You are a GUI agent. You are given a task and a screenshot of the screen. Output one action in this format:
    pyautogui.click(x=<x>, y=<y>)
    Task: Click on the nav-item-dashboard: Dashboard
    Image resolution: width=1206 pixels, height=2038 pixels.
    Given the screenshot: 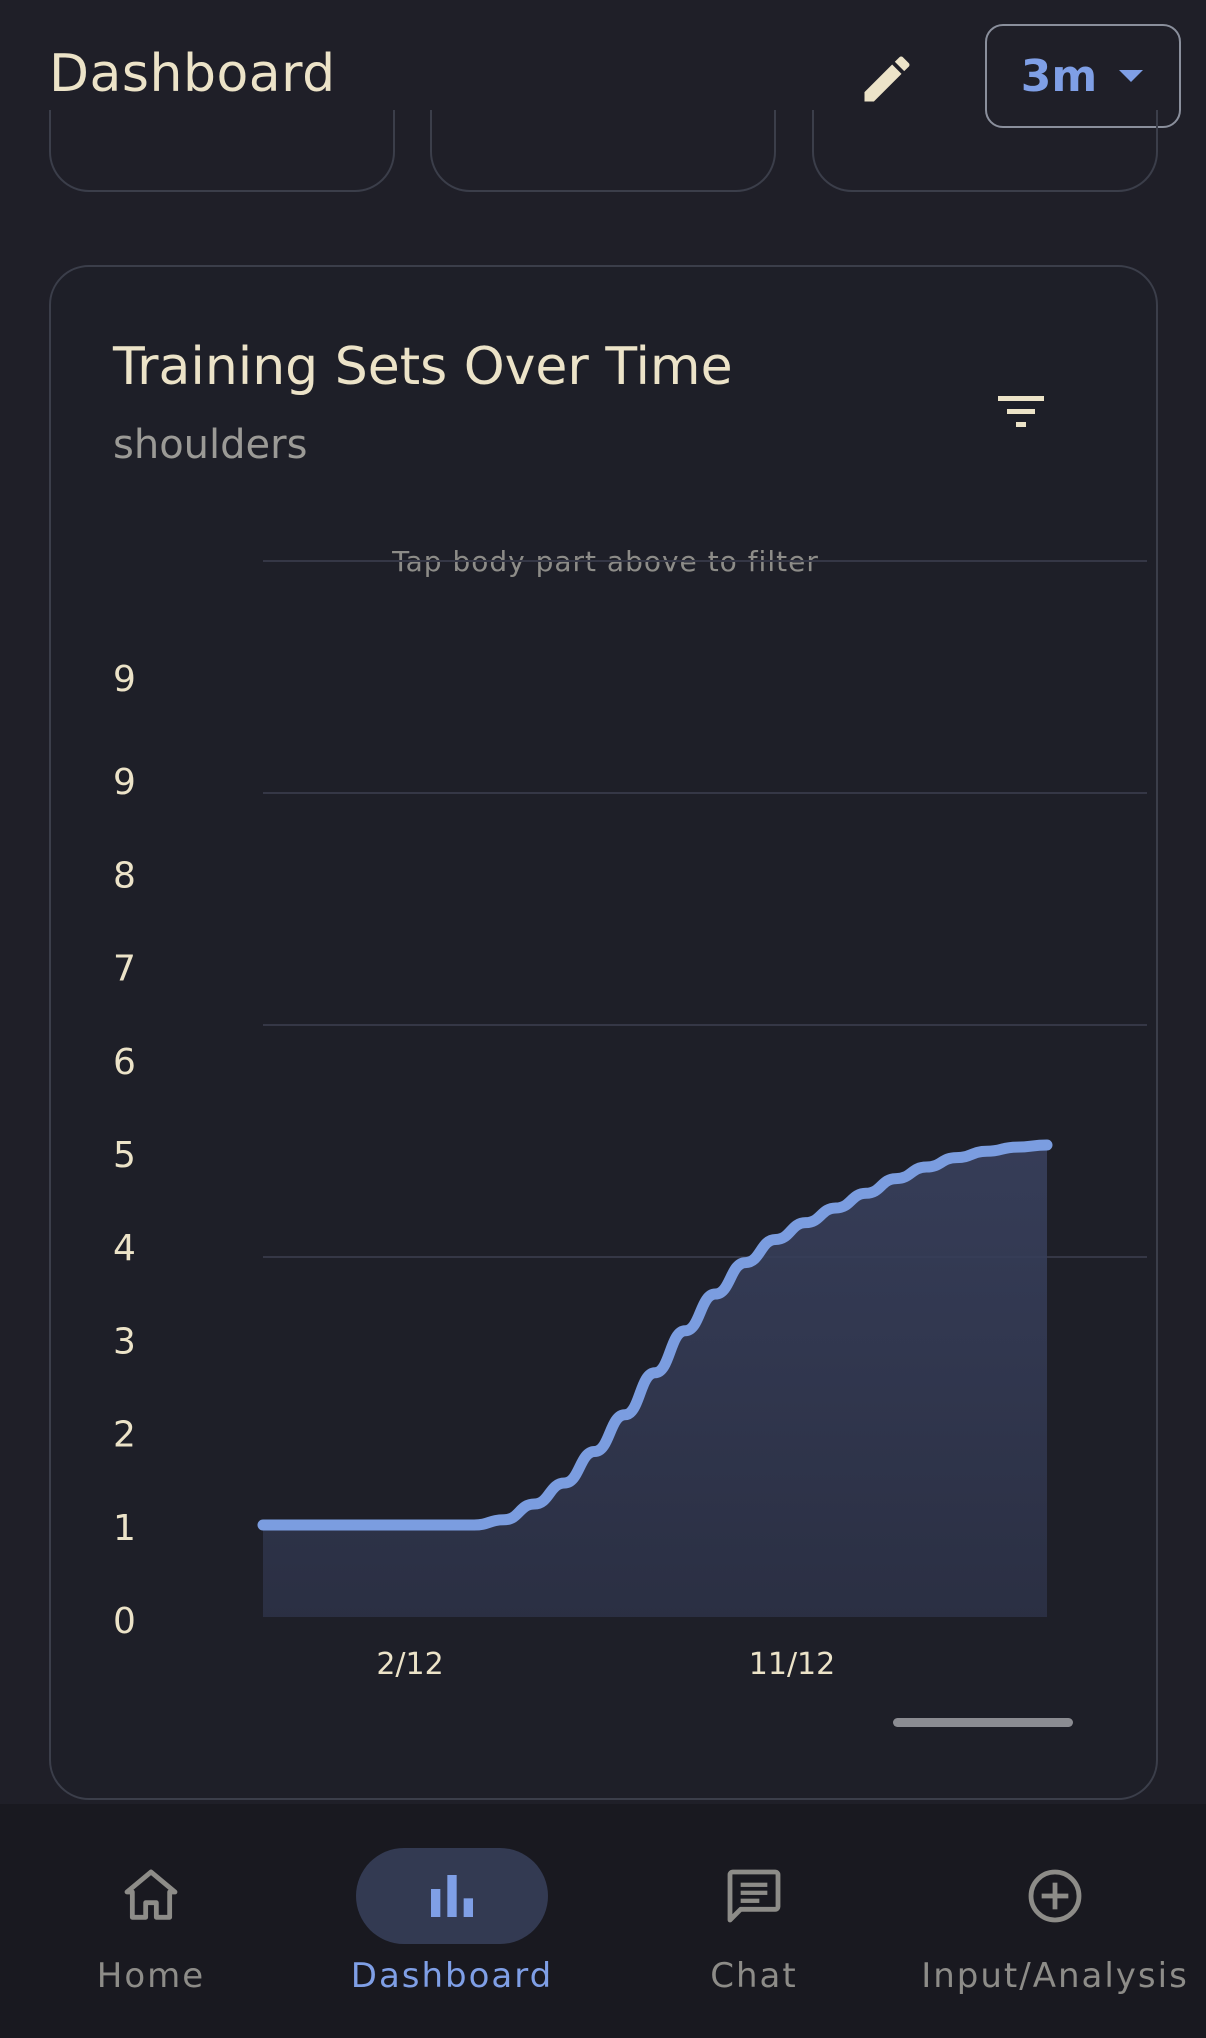 What is the action you would take?
    pyautogui.click(x=451, y=1921)
    